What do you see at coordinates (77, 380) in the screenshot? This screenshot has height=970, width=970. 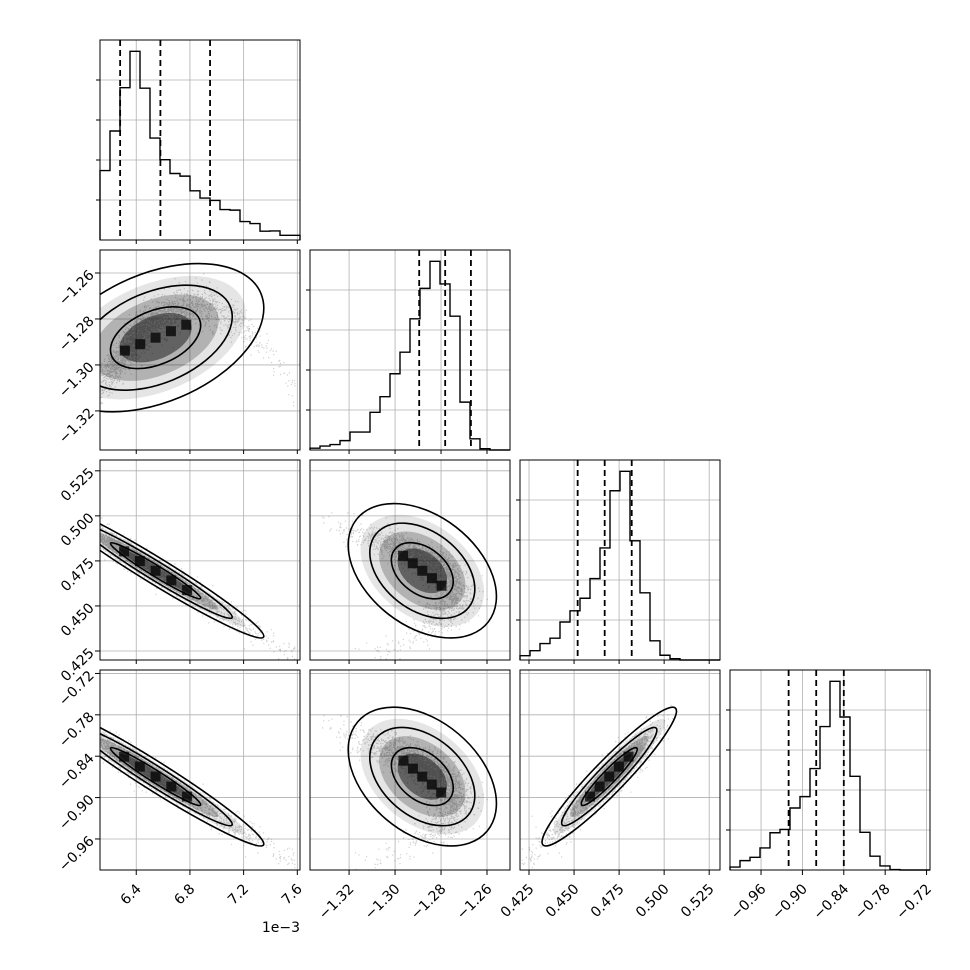 I see `ytick-label-1-1: −1.30` at bounding box center [77, 380].